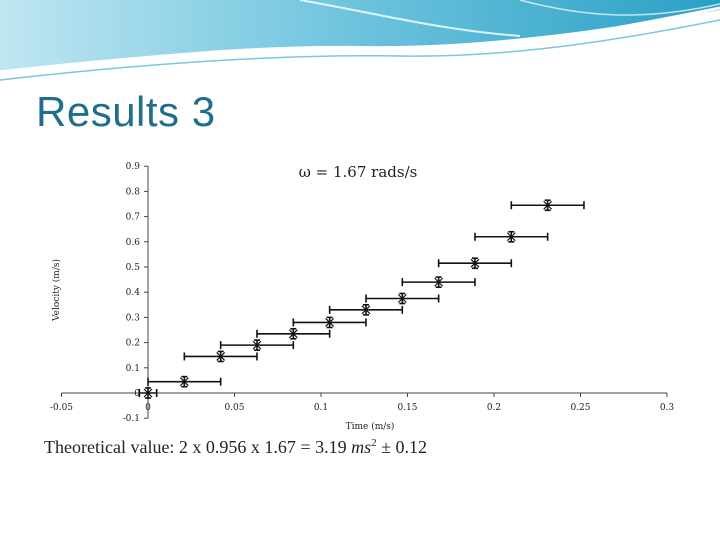  I want to click on slide-title: Results 3, so click(126, 111).